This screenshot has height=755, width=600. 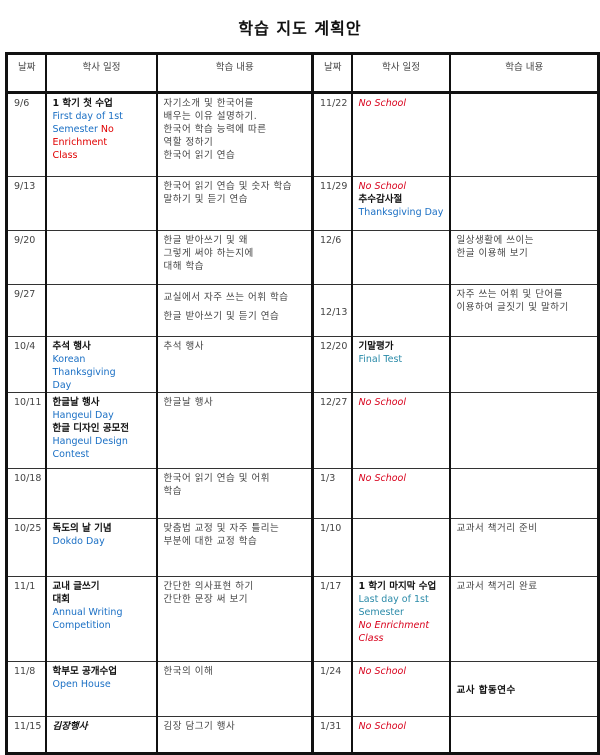 What do you see at coordinates (300, 28) in the screenshot?
I see `page-title: 학습 지도 계획안` at bounding box center [300, 28].